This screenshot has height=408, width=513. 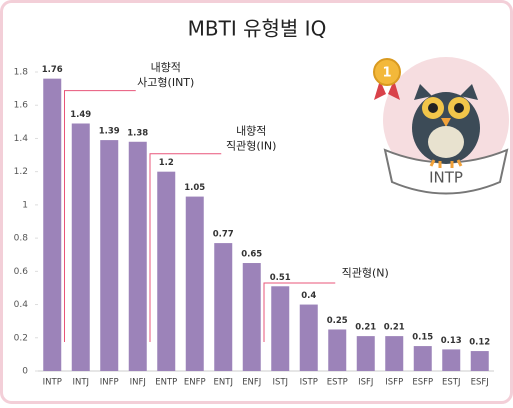 What do you see at coordinates (422, 338) in the screenshot?
I see `value-label: 0.15` at bounding box center [422, 338].